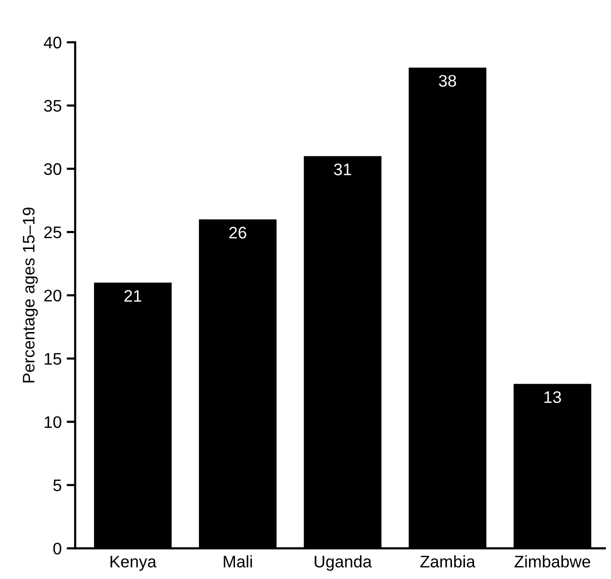  What do you see at coordinates (448, 561) in the screenshot?
I see `x-tick-label: Zambia` at bounding box center [448, 561].